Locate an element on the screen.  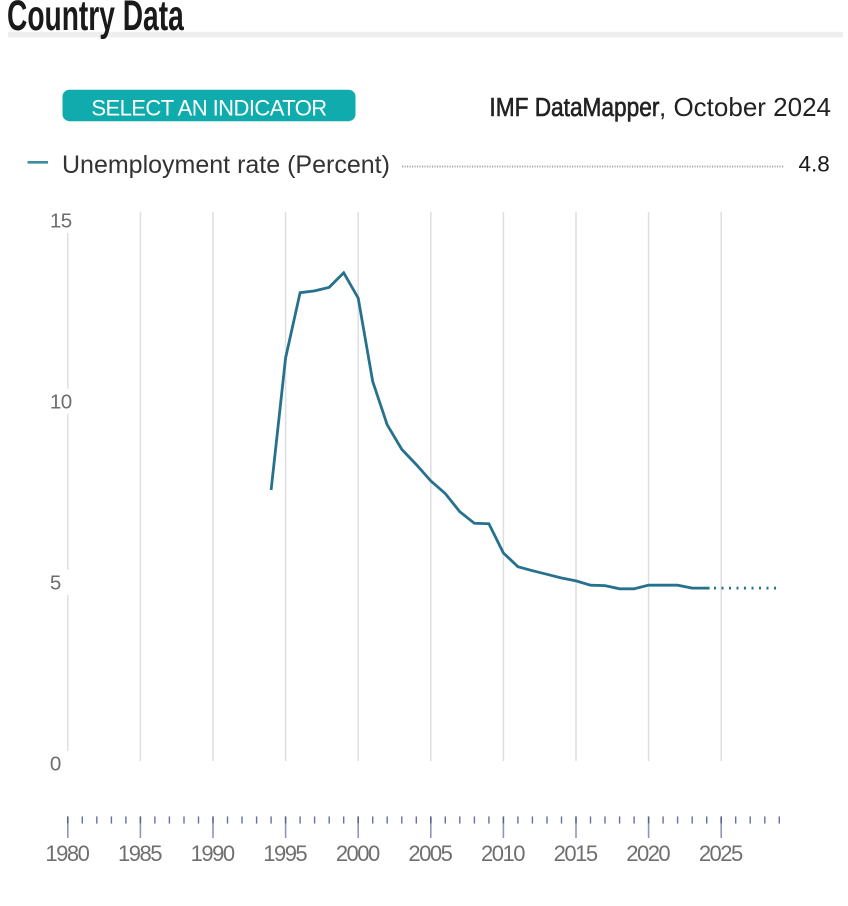
svg-text: 2005 is located at coordinates (430, 853).